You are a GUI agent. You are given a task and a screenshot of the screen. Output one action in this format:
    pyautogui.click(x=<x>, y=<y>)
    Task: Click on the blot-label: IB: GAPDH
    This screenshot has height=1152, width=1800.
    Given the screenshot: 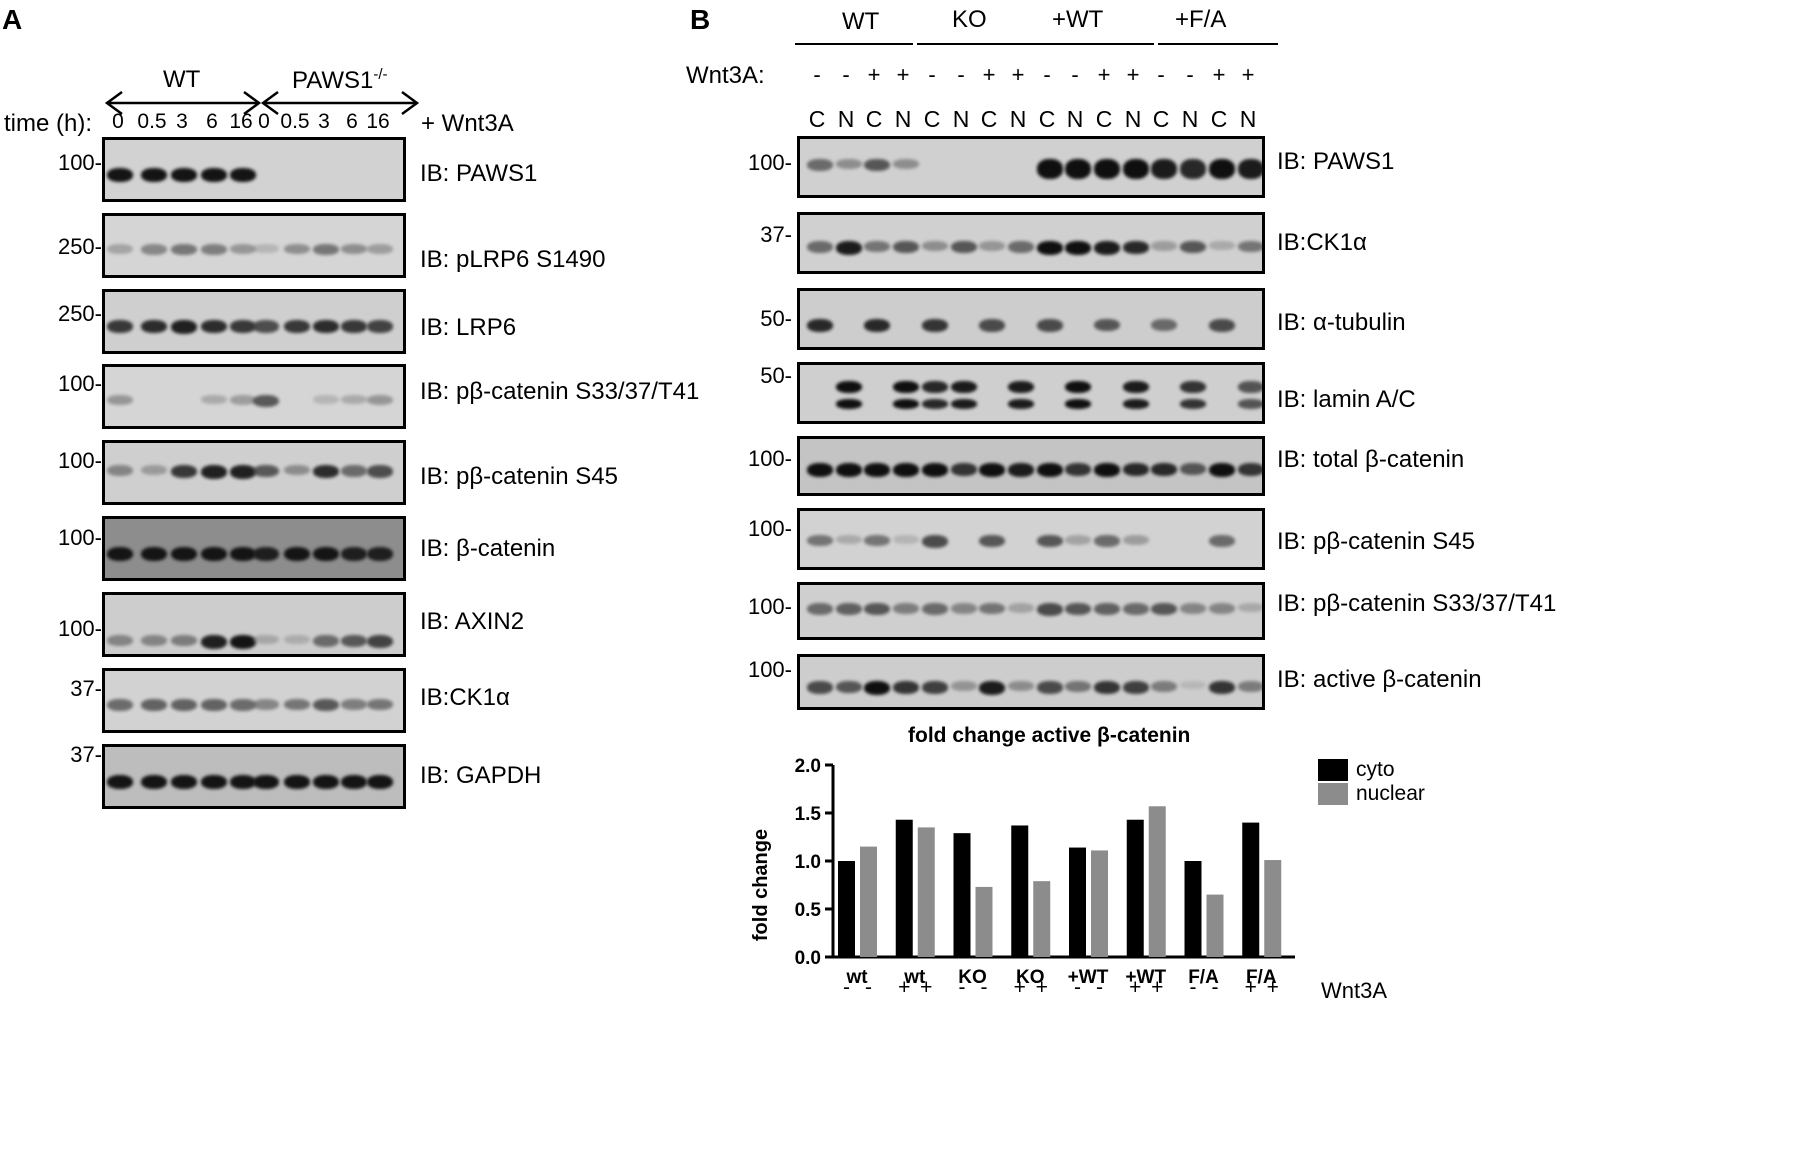 What is the action you would take?
    pyautogui.click(x=481, y=775)
    